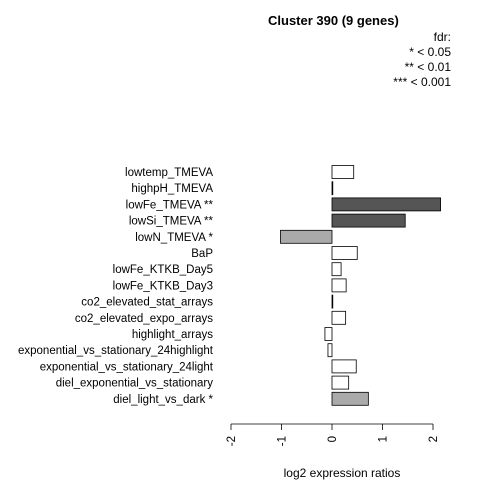 The image size is (480, 495). Describe the element at coordinates (202, 254) in the screenshot. I see `category-label-5: BaP` at that location.